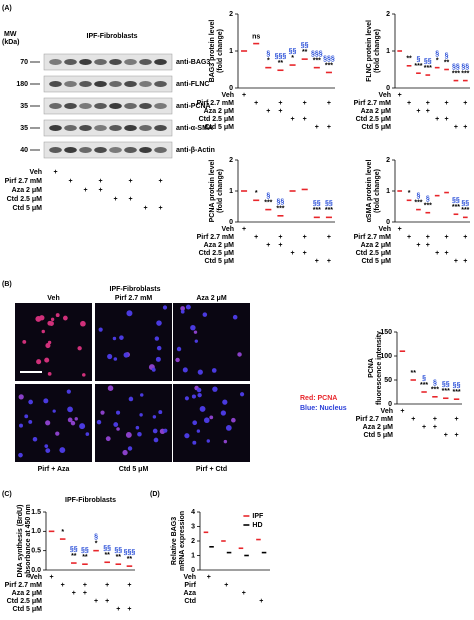 Image resolution: width=474 pixels, height=620 pixels. What do you see at coordinates (212, 51) in the screenshot?
I see `y-axis-label: BAG3 protein level` at bounding box center [212, 51].